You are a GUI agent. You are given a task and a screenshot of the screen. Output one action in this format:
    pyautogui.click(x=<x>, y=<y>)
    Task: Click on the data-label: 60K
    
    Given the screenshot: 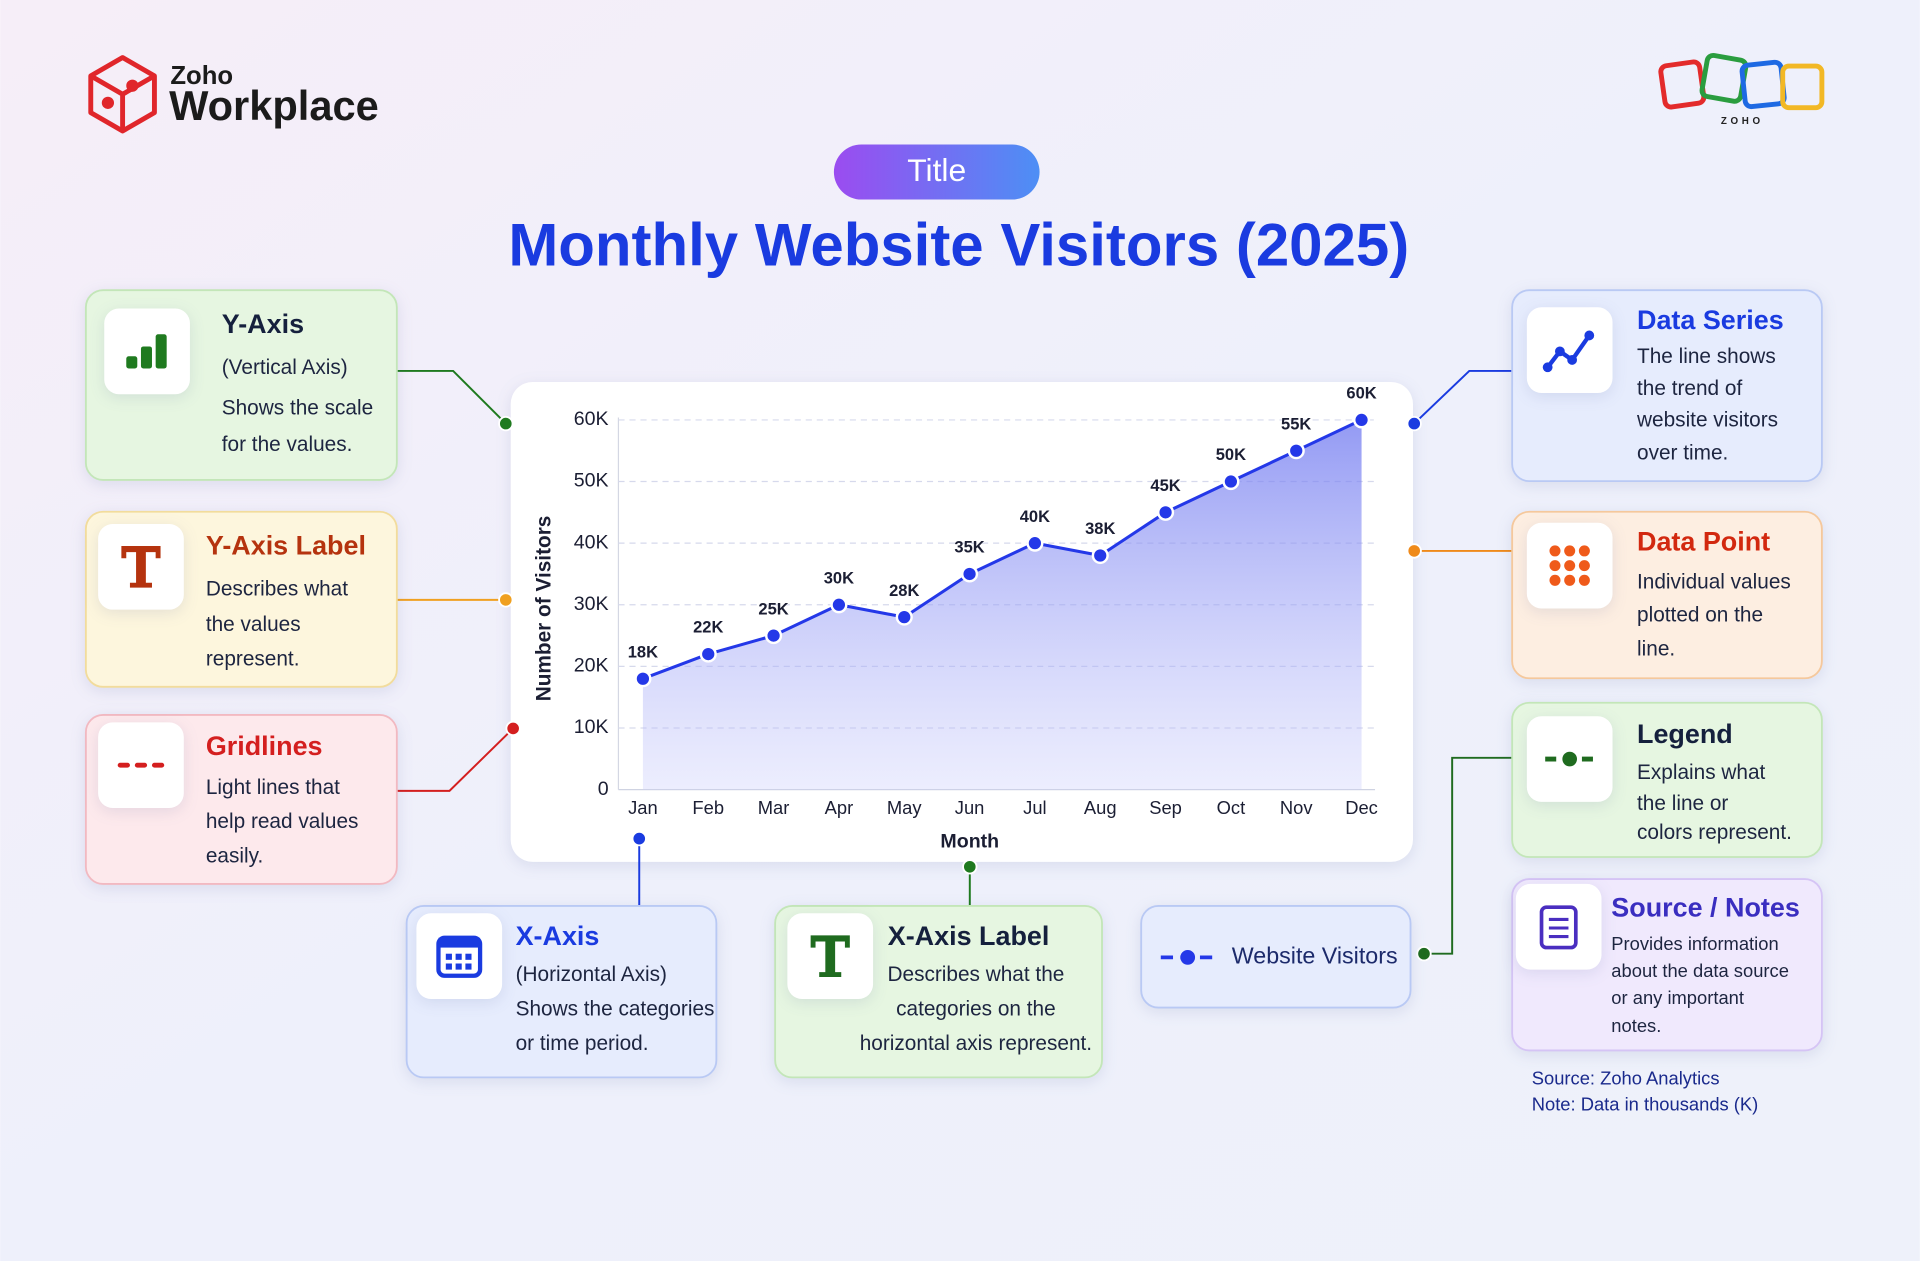 What is the action you would take?
    pyautogui.click(x=1361, y=393)
    